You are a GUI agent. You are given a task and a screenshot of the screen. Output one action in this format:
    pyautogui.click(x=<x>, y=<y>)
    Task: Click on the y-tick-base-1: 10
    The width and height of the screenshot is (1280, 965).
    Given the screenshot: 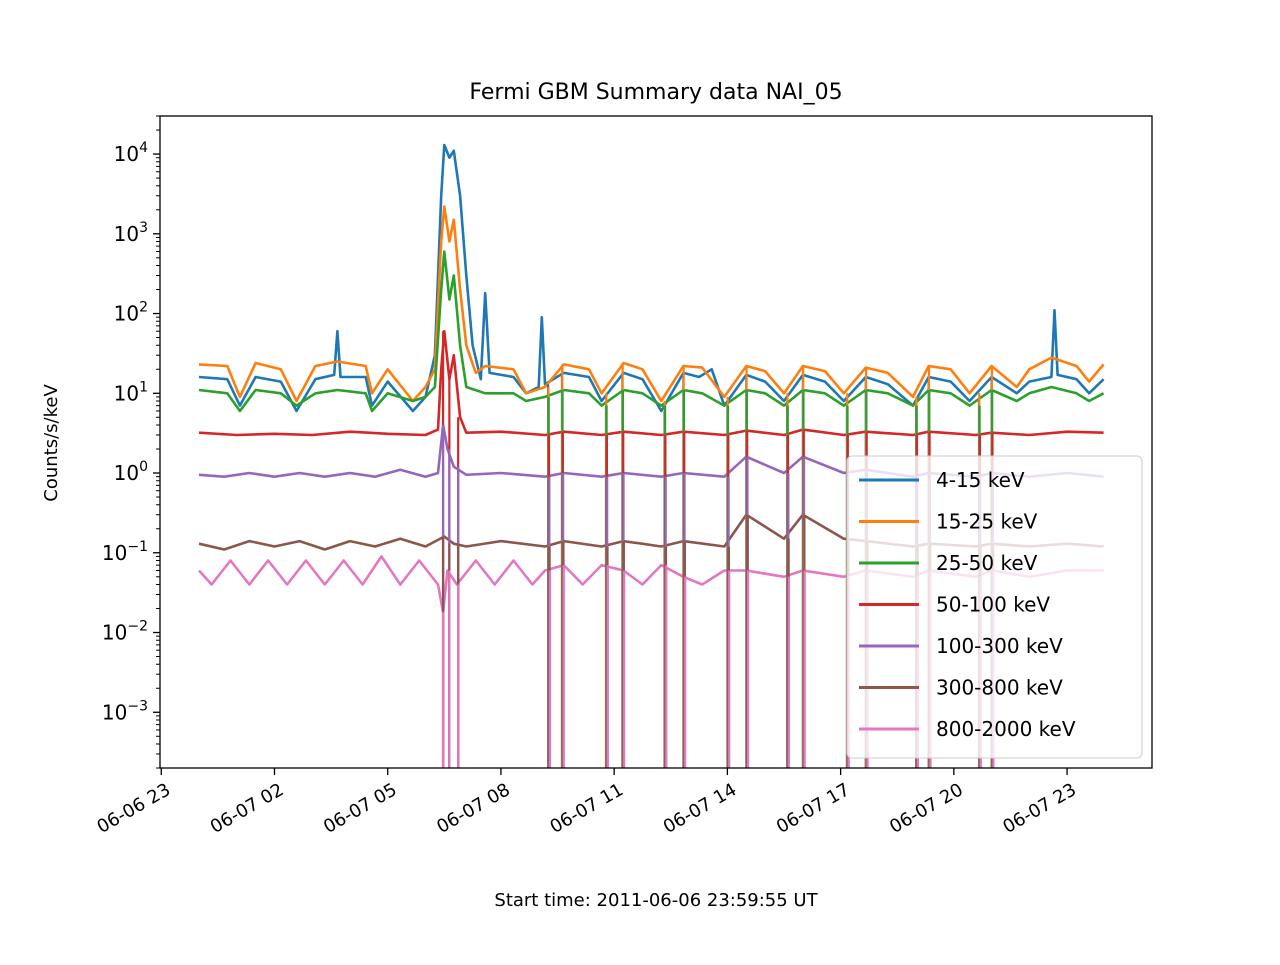 What is the action you would take?
    pyautogui.click(x=114, y=712)
    